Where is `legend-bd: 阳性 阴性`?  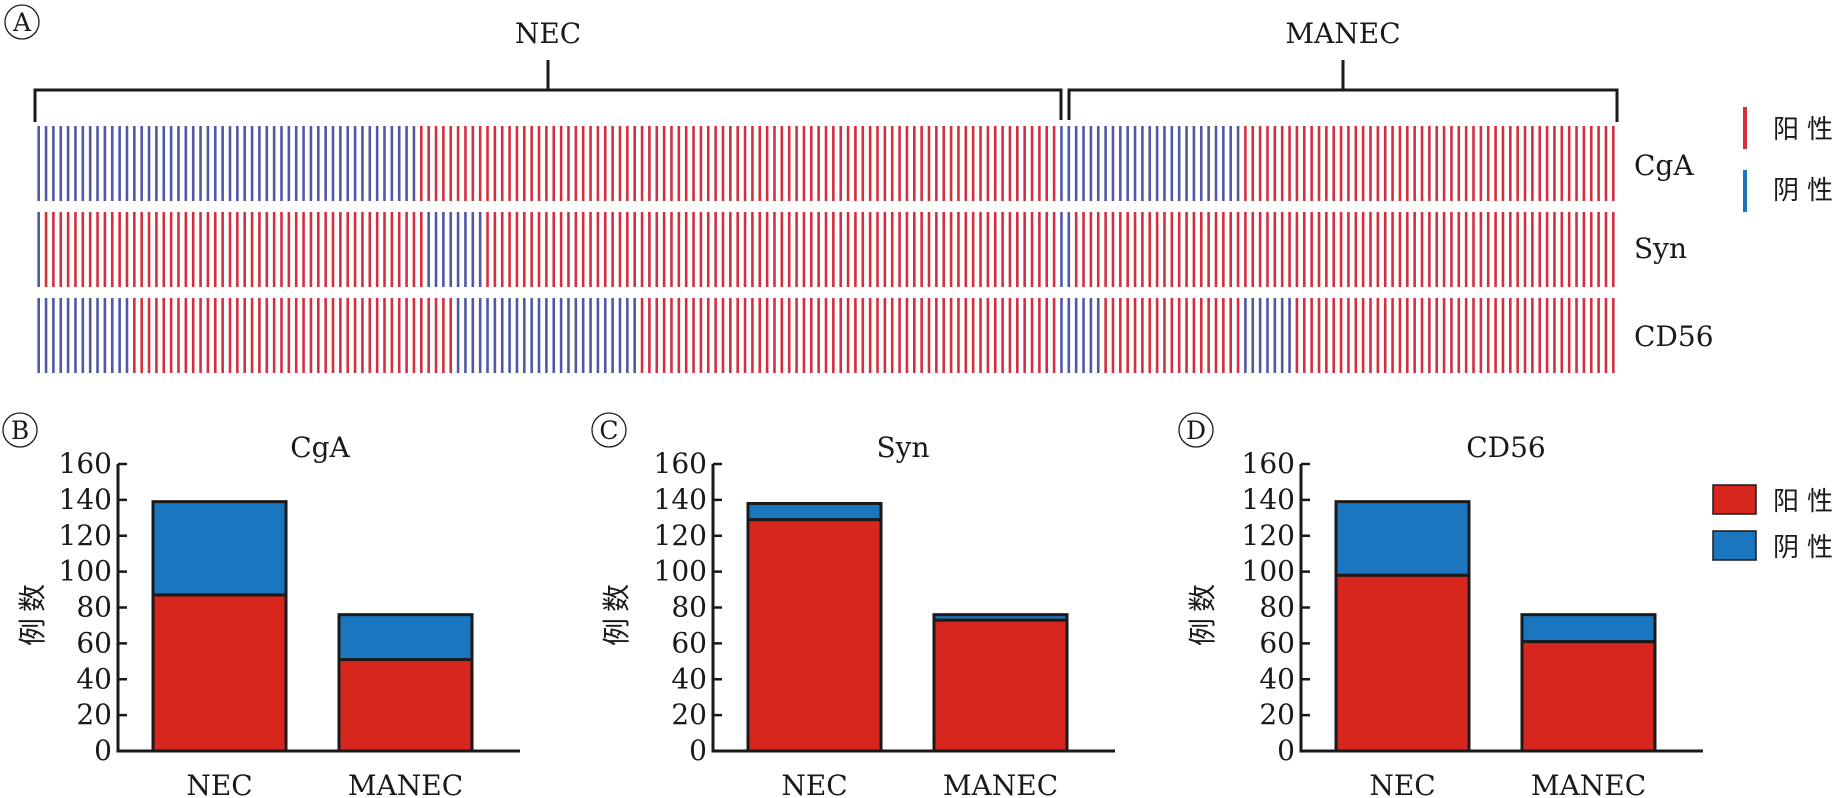 legend-bd: 阳性 阴性 is located at coordinates (1773, 523).